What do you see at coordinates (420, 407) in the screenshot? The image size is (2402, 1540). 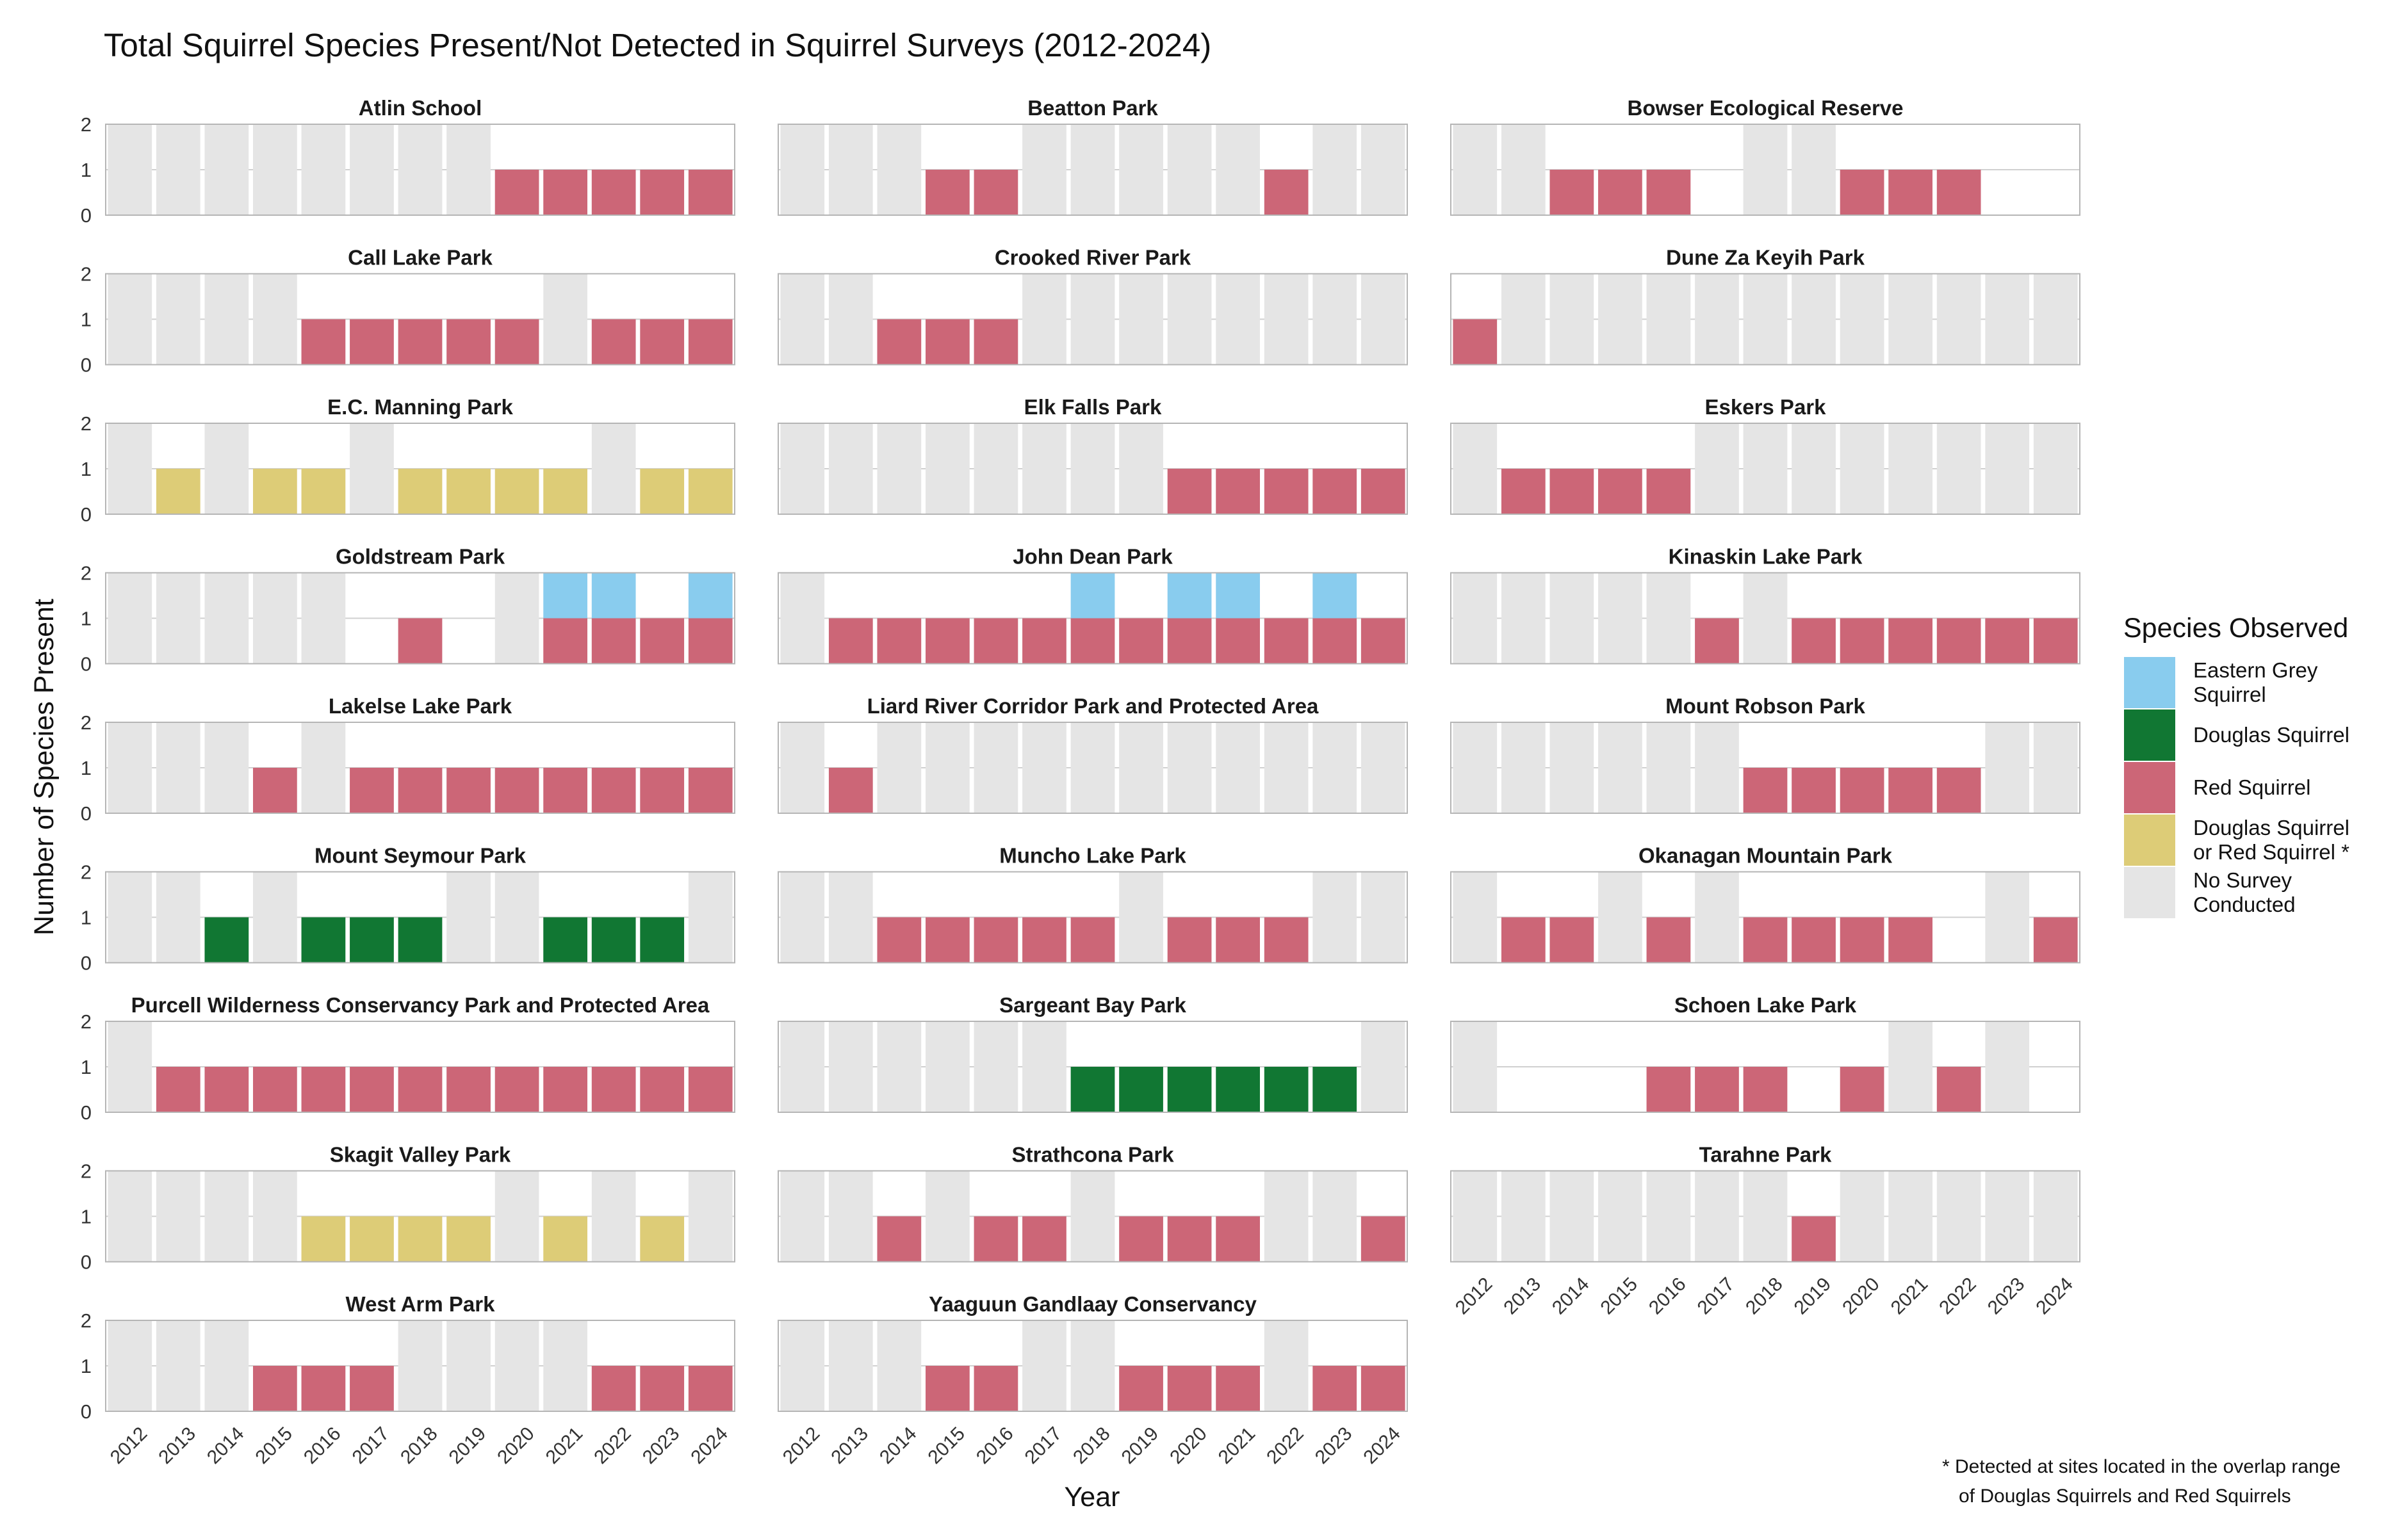 I see `facet-title: E.C. Manning Park` at bounding box center [420, 407].